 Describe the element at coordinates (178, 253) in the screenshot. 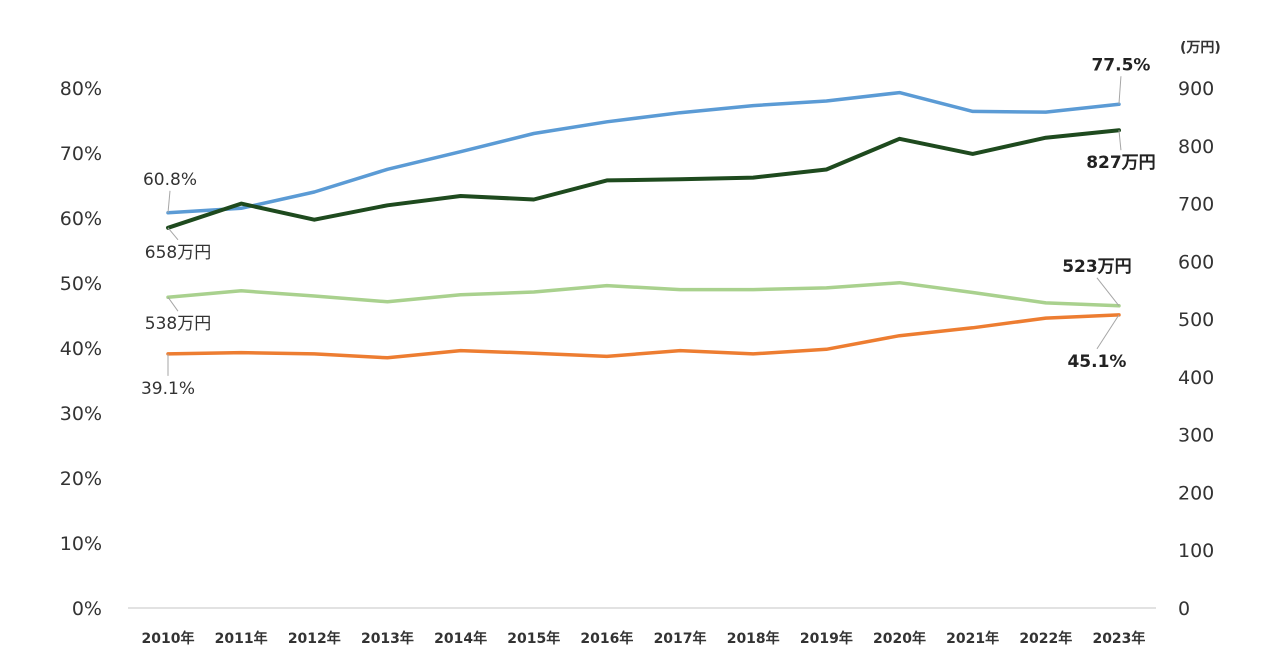

I see `data-label: 658万円` at that location.